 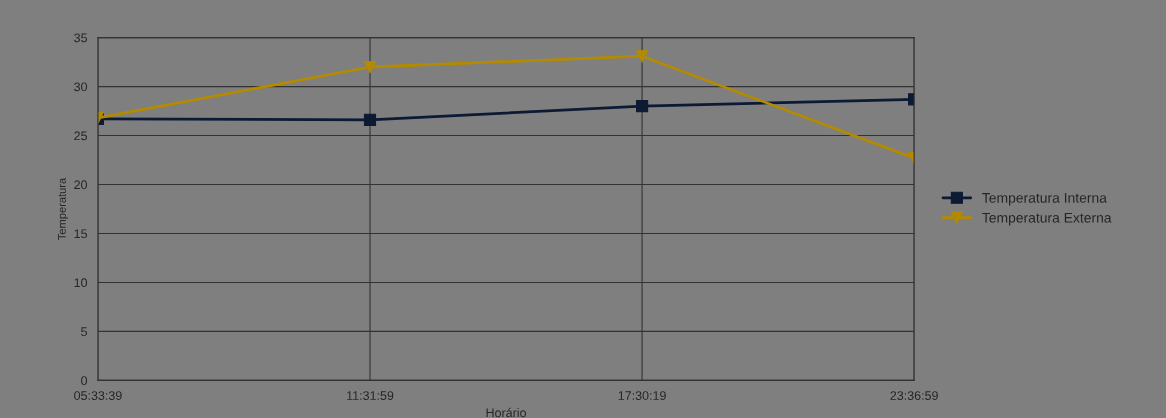 I want to click on legend-label: Temperatura Externa, so click(x=1047, y=219).